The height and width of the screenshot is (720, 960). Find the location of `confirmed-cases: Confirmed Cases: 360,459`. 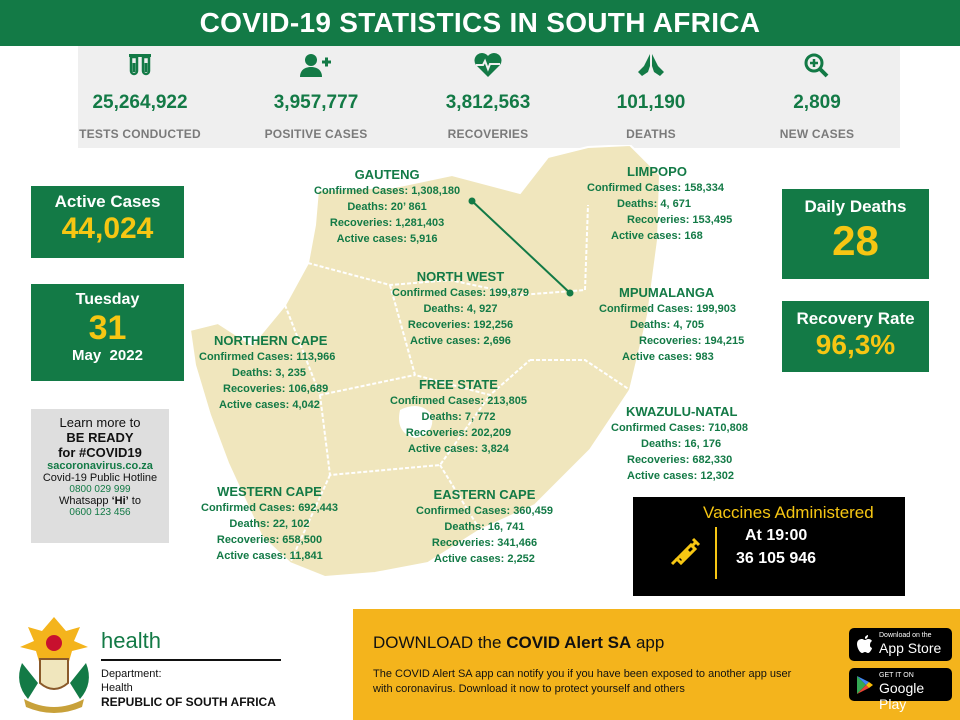

confirmed-cases: Confirmed Cases: 360,459 is located at coordinates (484, 511).